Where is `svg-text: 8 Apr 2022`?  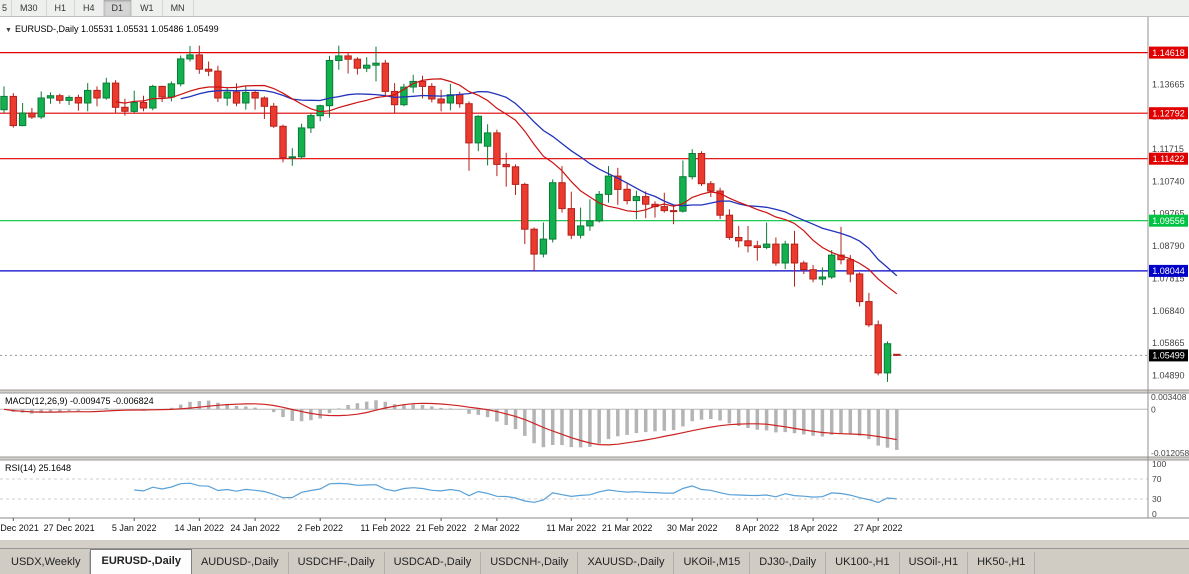
svg-text: 8 Apr 2022 is located at coordinates (758, 528).